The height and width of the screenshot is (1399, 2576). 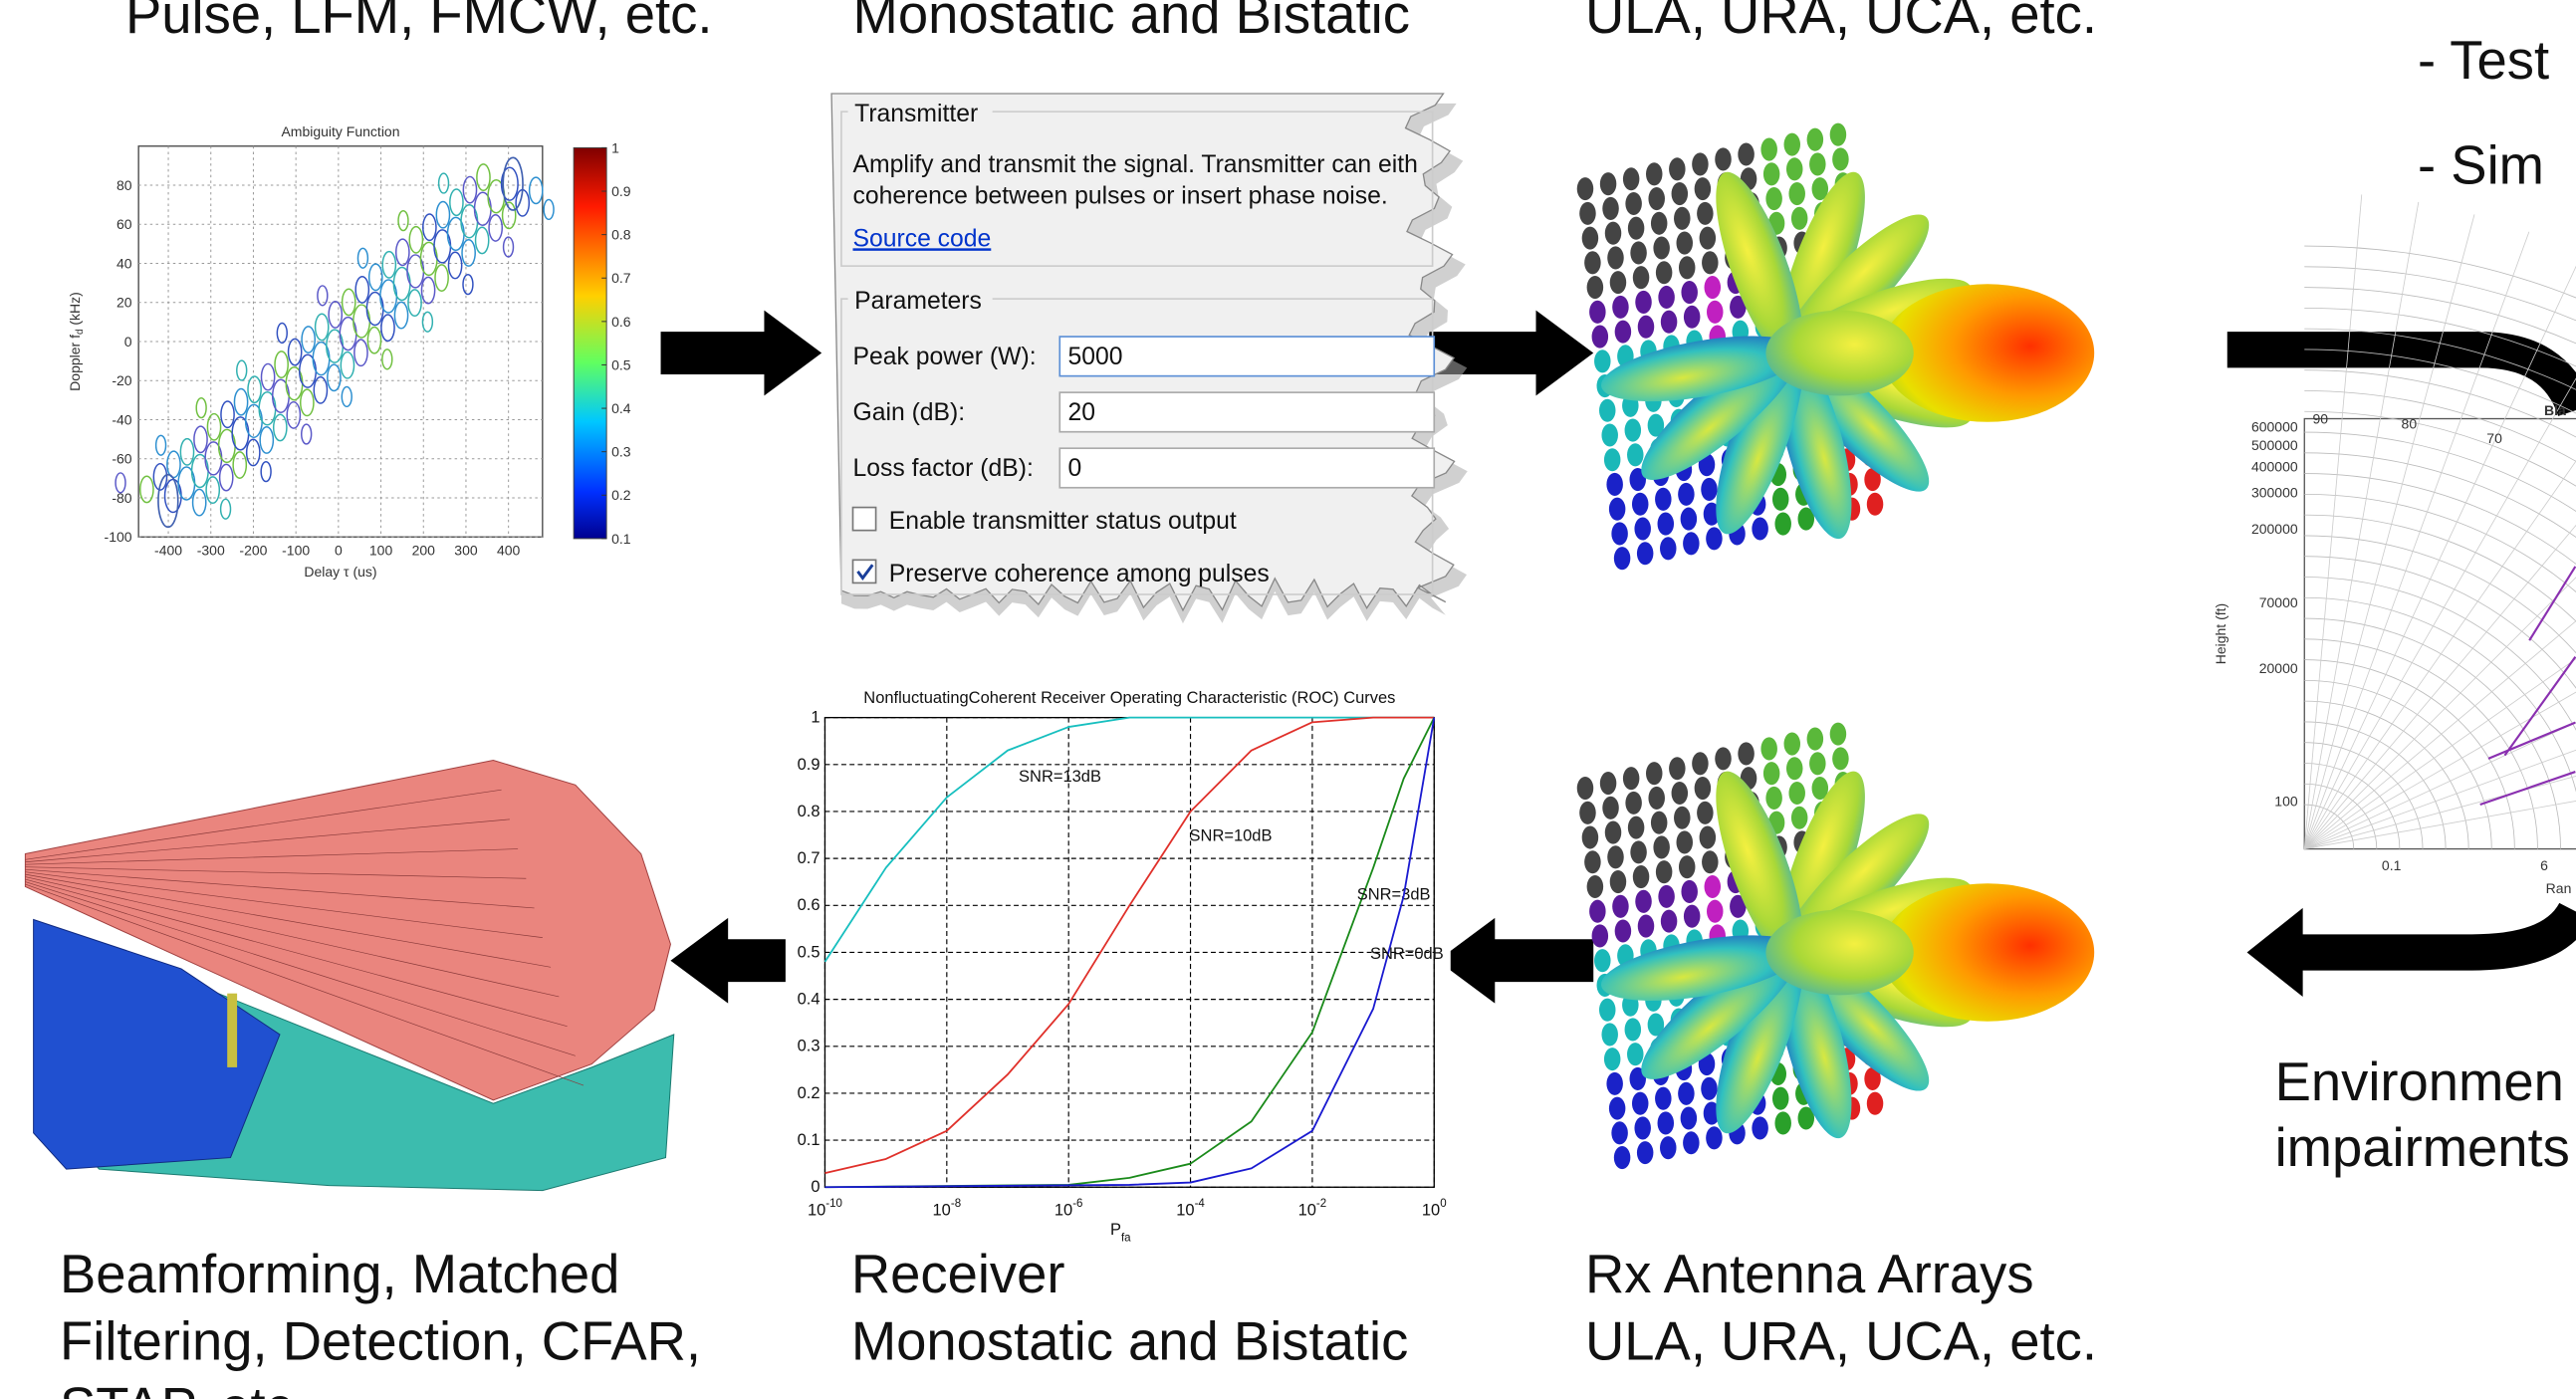 I want to click on y-tick-label: 0.5, so click(x=809, y=952).